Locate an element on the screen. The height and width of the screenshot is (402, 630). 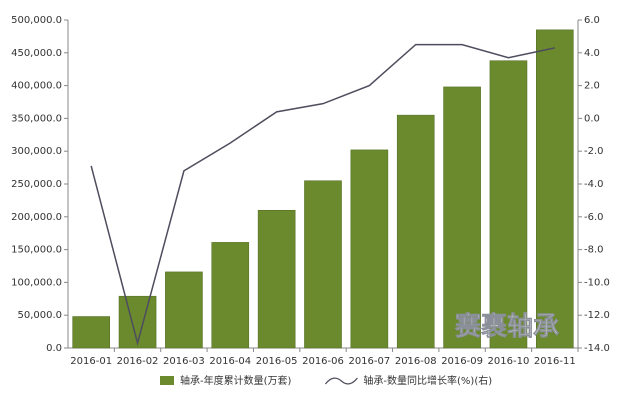
x-tick-label: 2016-04 is located at coordinates (230, 361).